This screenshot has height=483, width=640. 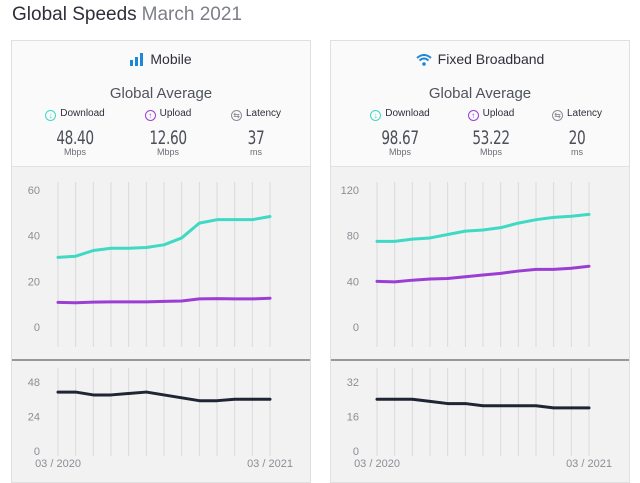 I want to click on mobile-latency-metric: ⇆ Latency 37 ms, so click(x=256, y=132).